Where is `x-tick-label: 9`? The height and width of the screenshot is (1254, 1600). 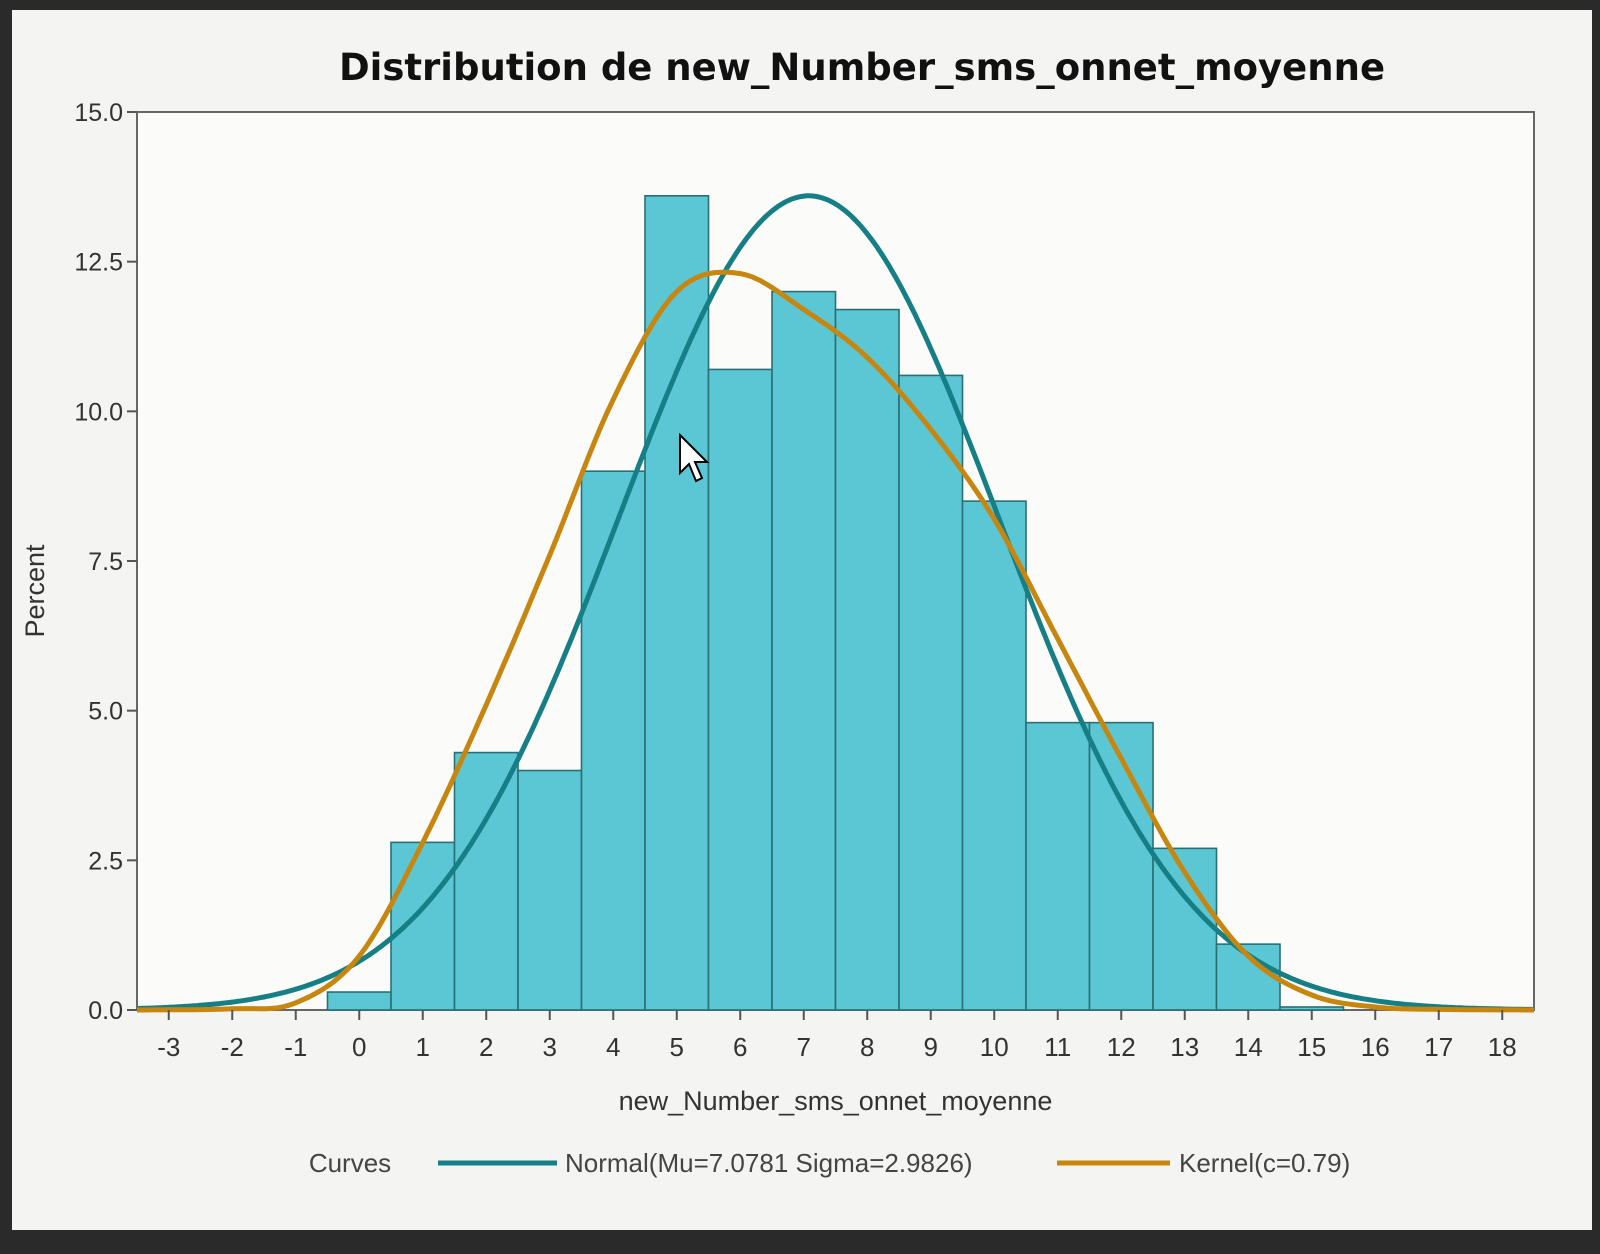
x-tick-label: 9 is located at coordinates (931, 1047).